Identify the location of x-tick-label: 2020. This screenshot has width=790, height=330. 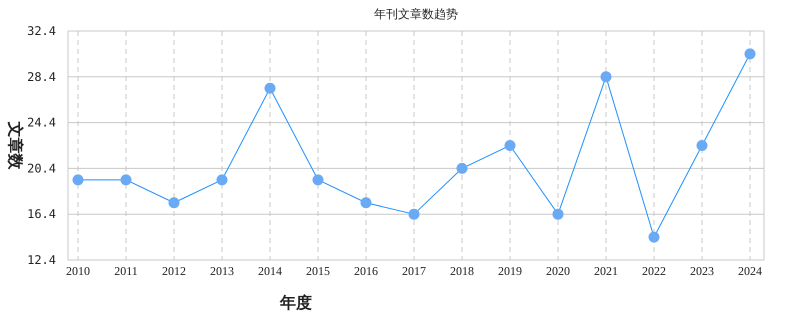
(558, 271).